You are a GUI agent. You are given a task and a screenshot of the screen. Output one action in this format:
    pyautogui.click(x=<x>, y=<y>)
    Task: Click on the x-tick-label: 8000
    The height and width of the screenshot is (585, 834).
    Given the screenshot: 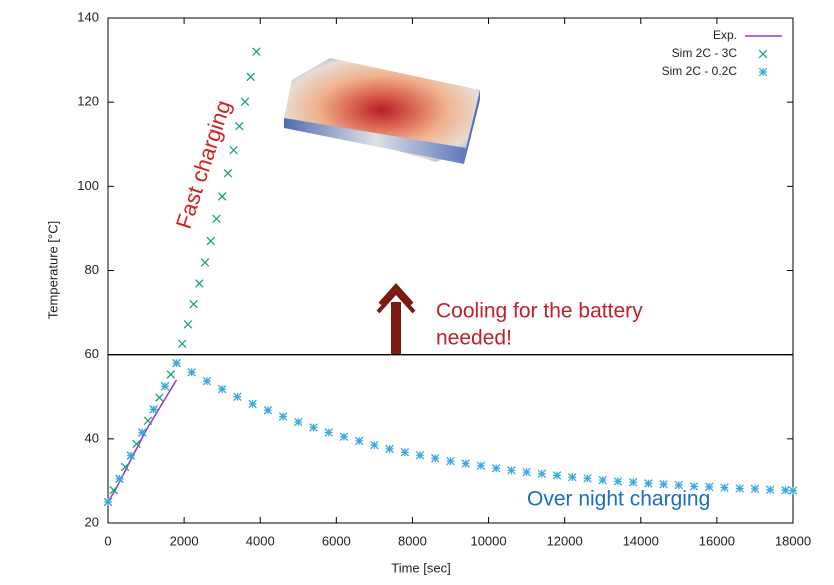 What is the action you would take?
    pyautogui.click(x=412, y=540)
    